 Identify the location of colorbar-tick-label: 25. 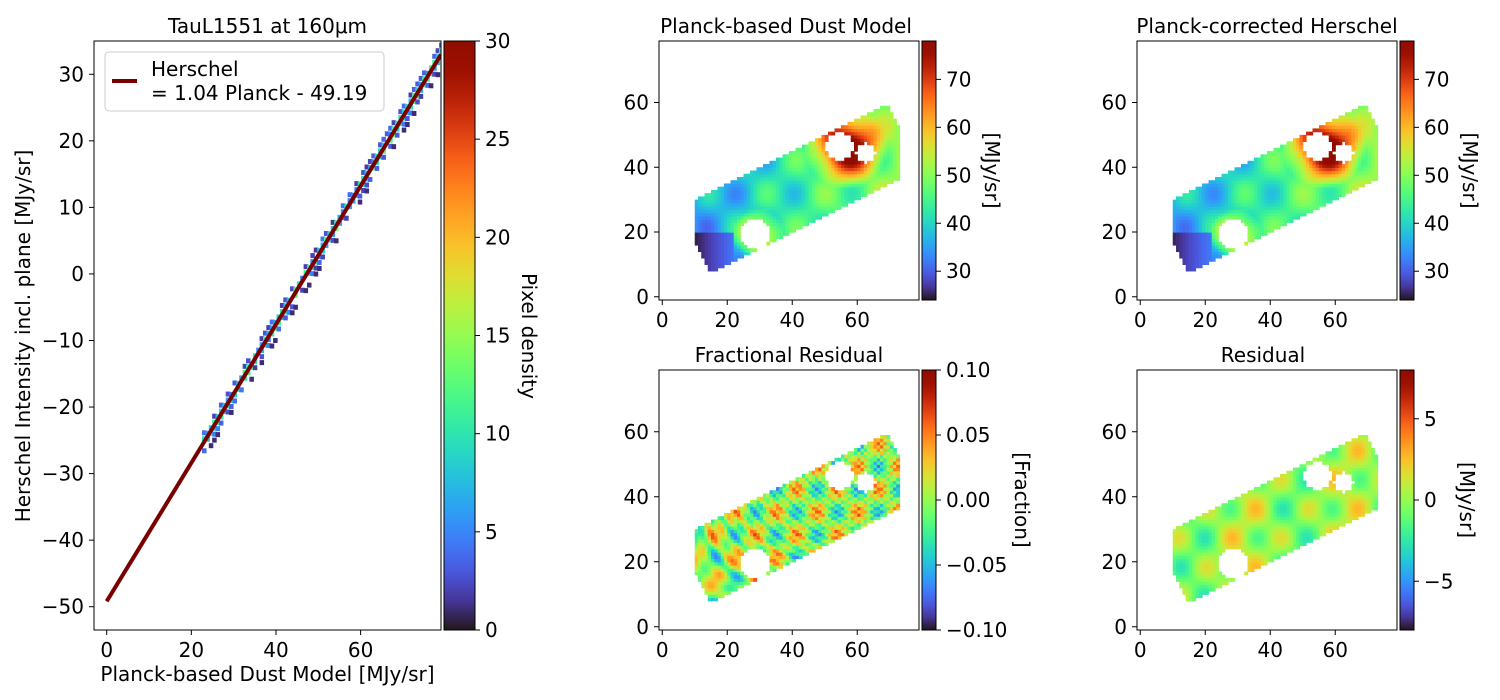
(497, 139).